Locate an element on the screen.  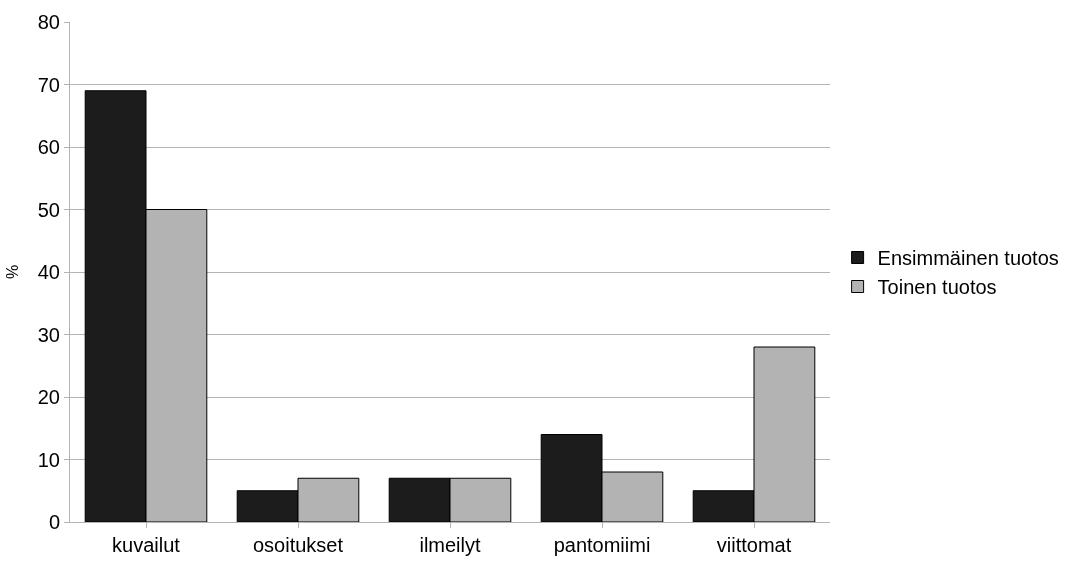
x-tick-label: osoitukset is located at coordinates (298, 545).